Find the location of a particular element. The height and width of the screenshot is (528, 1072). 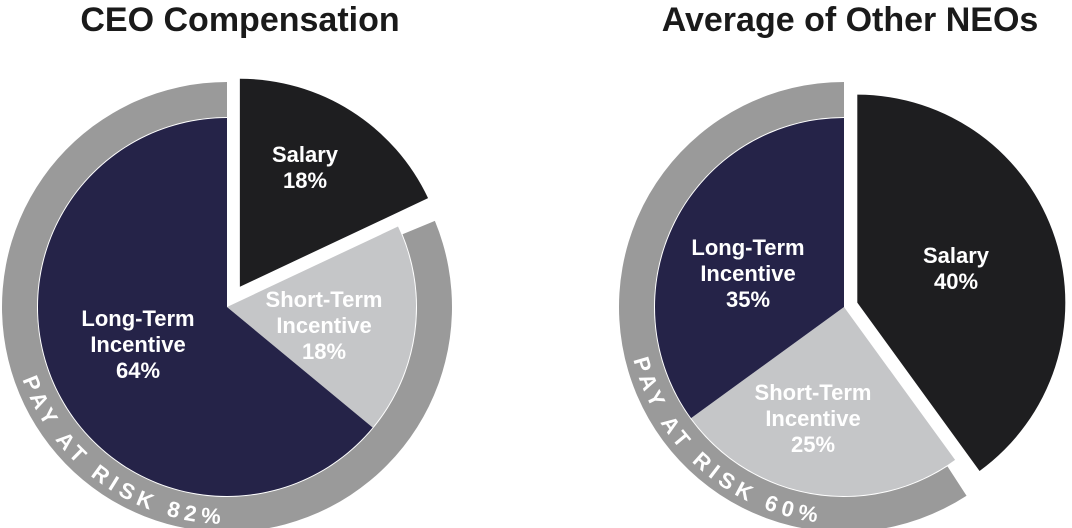

slice-label-long-term-incentive: Long-Term Incentive 64% is located at coordinates (137, 344).